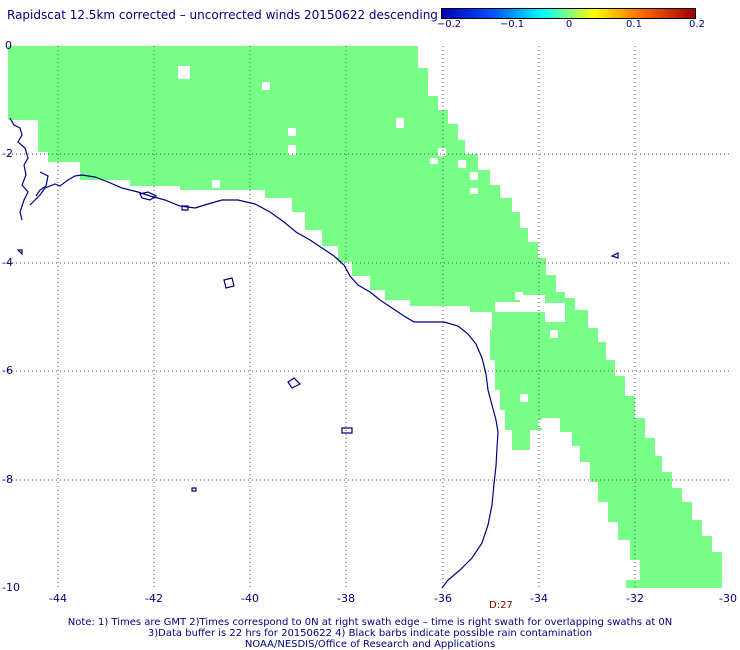 The width and height of the screenshot is (740, 650). What do you see at coordinates (697, 24) in the screenshot?
I see `colorbar-tick-label: 0.2` at bounding box center [697, 24].